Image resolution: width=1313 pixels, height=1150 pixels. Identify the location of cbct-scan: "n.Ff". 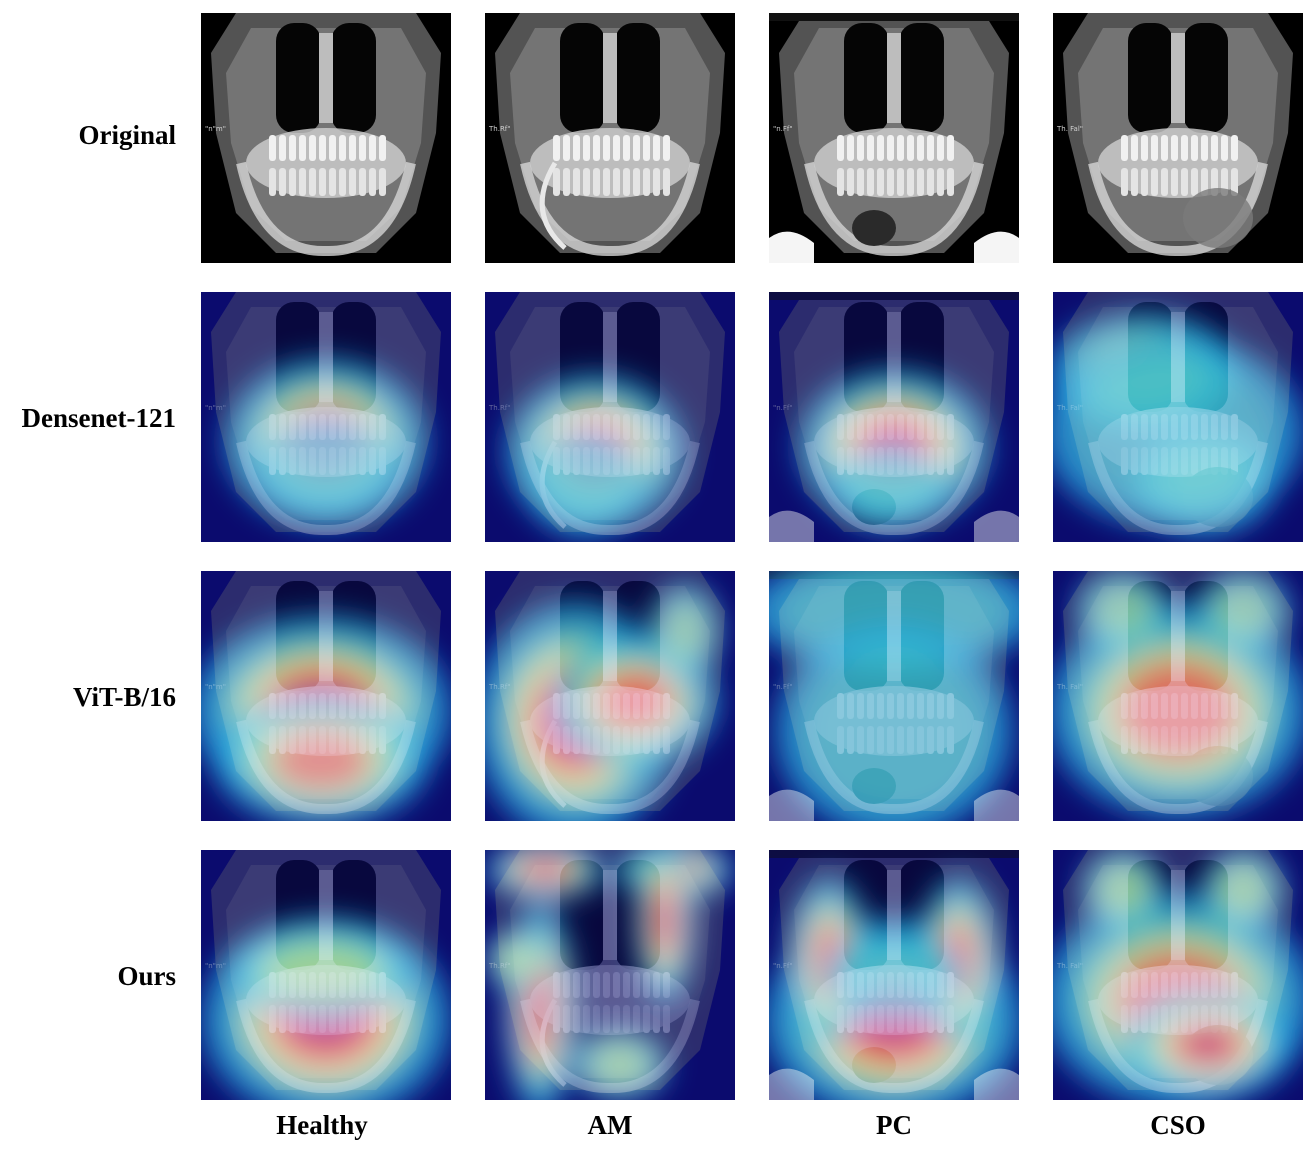
(894, 138).